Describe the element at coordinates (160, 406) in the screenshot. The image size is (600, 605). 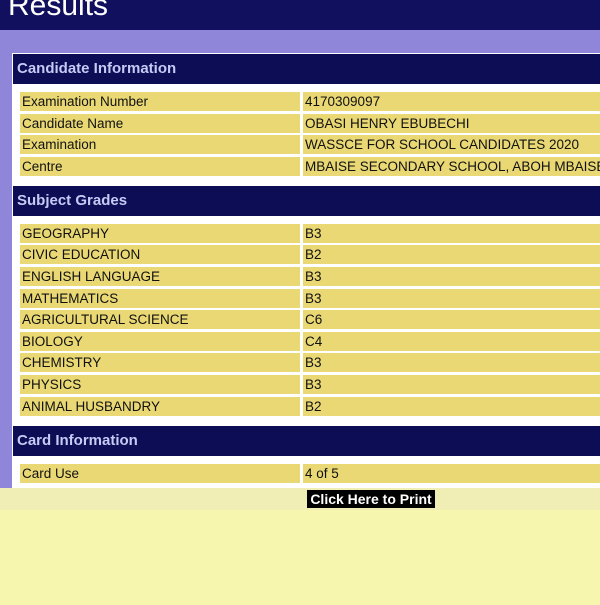
I see `field-label: ANIMAL HUSBANDRY` at that location.